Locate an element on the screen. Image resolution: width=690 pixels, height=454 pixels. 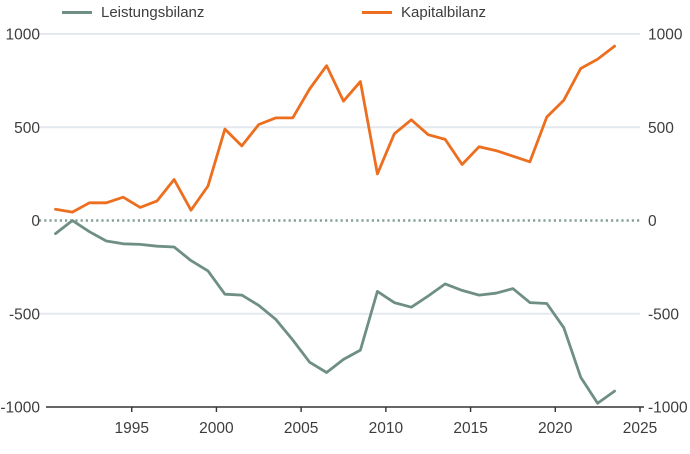
x-axis-label-2020: 2020 is located at coordinates (555, 428).